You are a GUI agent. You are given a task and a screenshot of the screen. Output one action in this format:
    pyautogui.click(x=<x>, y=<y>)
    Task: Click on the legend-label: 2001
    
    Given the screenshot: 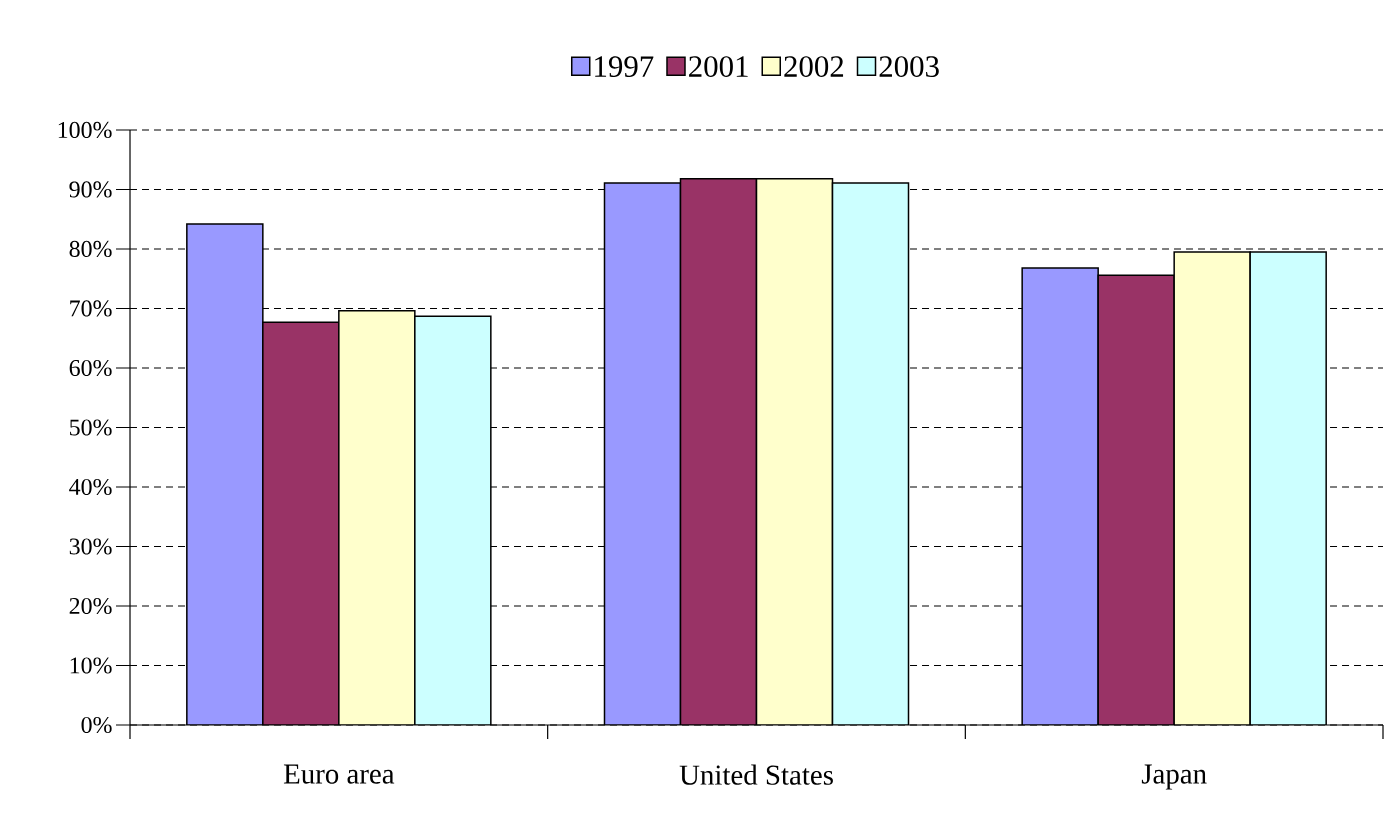 What is the action you would take?
    pyautogui.click(x=718, y=66)
    